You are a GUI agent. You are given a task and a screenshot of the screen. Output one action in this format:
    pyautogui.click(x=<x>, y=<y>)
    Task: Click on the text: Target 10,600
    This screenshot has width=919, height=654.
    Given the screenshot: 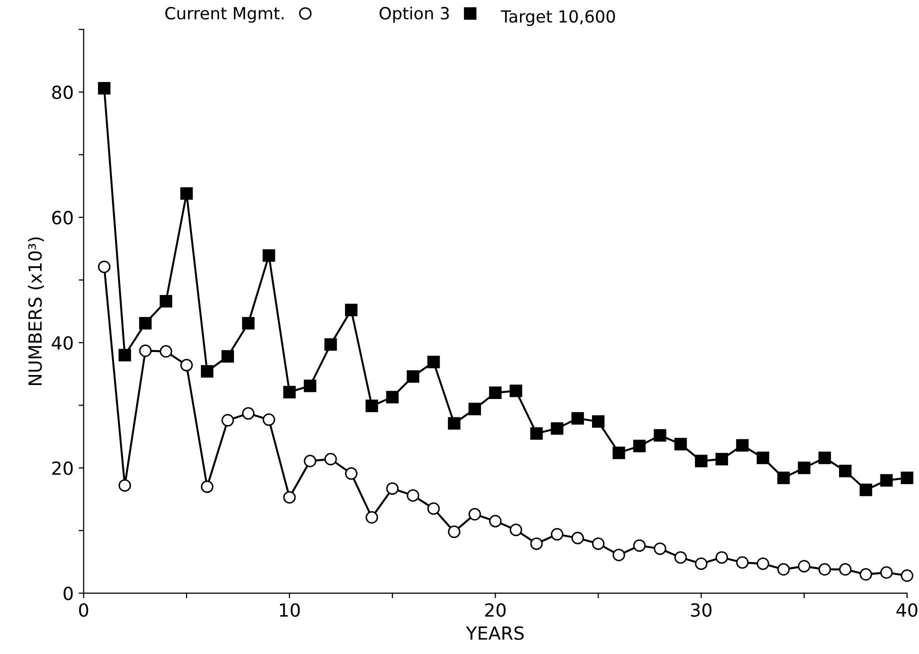 What is the action you would take?
    pyautogui.click(x=557, y=18)
    